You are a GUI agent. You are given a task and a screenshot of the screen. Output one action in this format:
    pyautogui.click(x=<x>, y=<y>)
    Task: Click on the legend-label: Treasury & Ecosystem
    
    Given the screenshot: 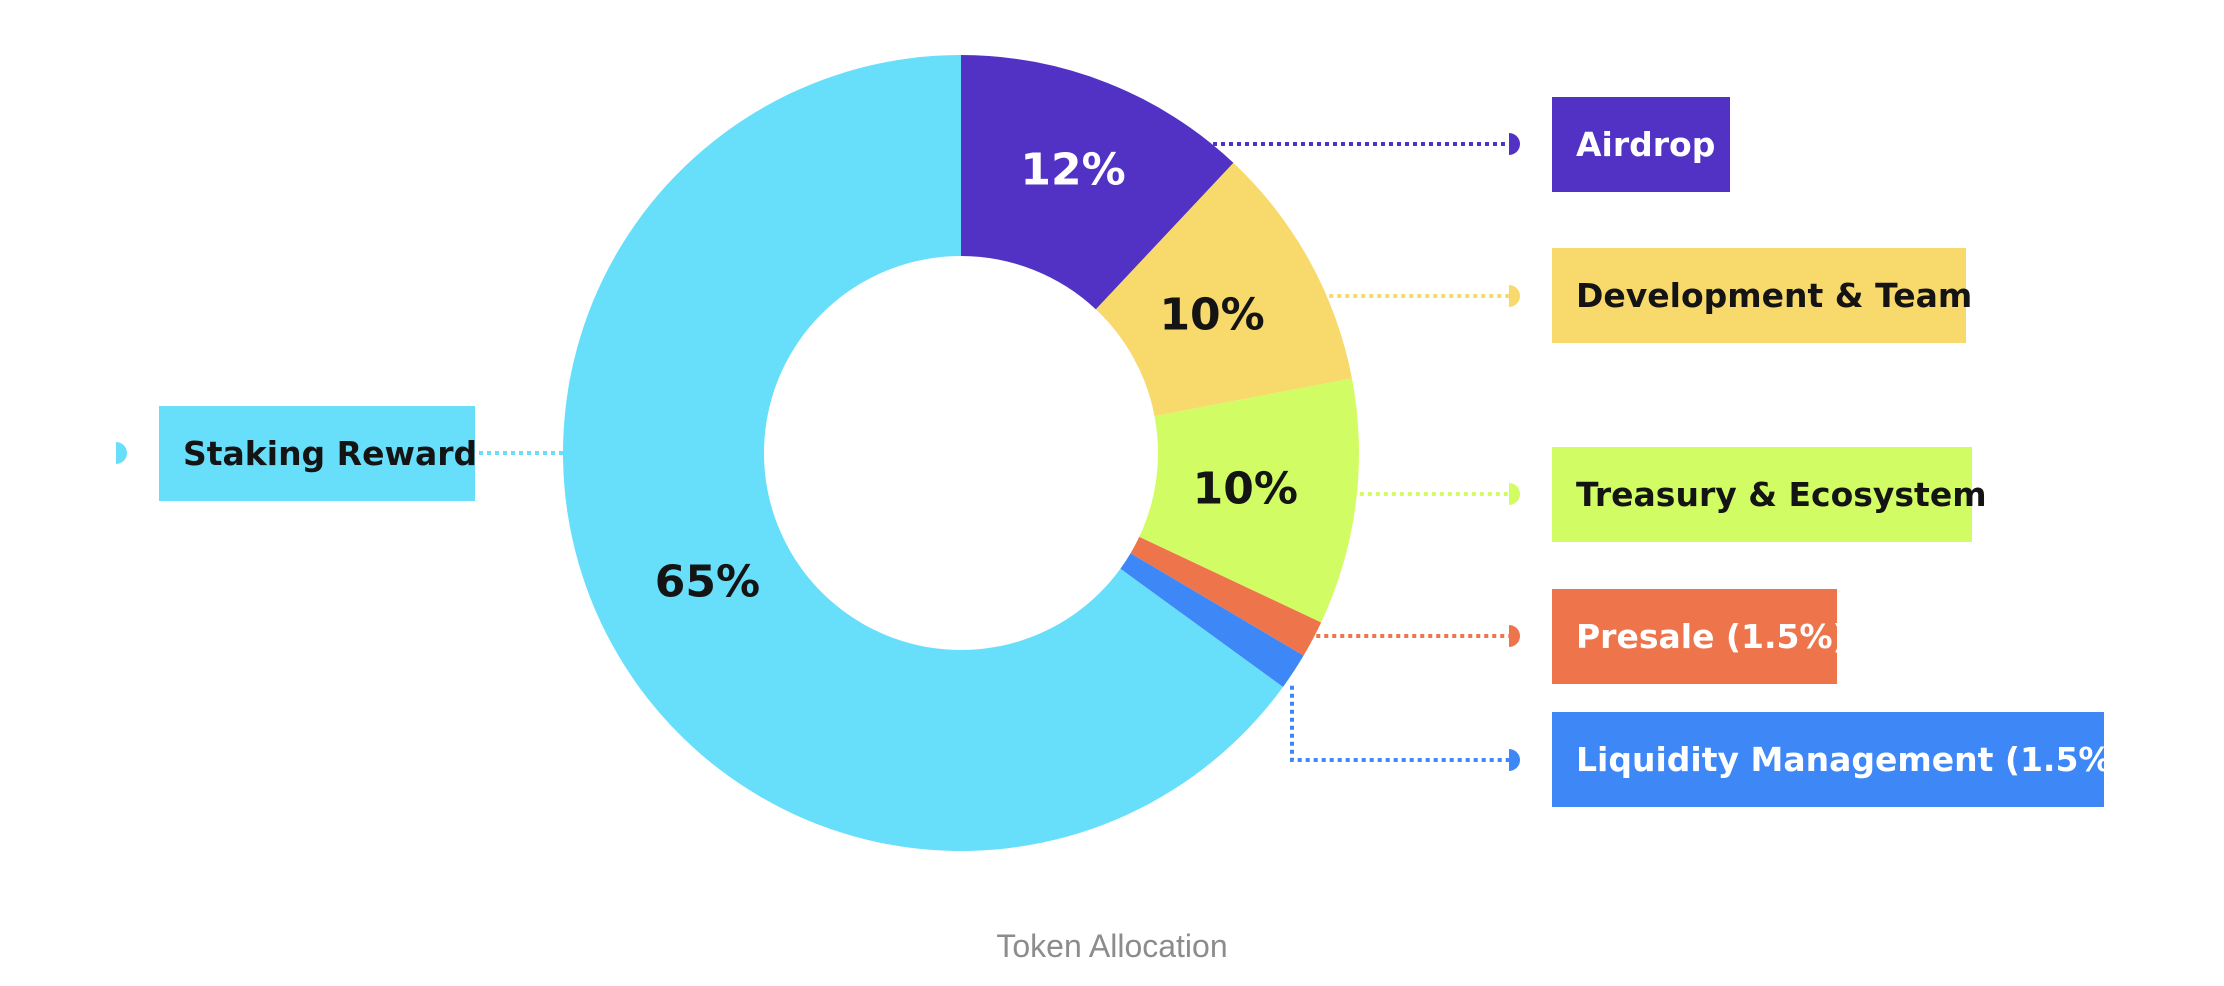 What is the action you would take?
    pyautogui.click(x=1781, y=494)
    